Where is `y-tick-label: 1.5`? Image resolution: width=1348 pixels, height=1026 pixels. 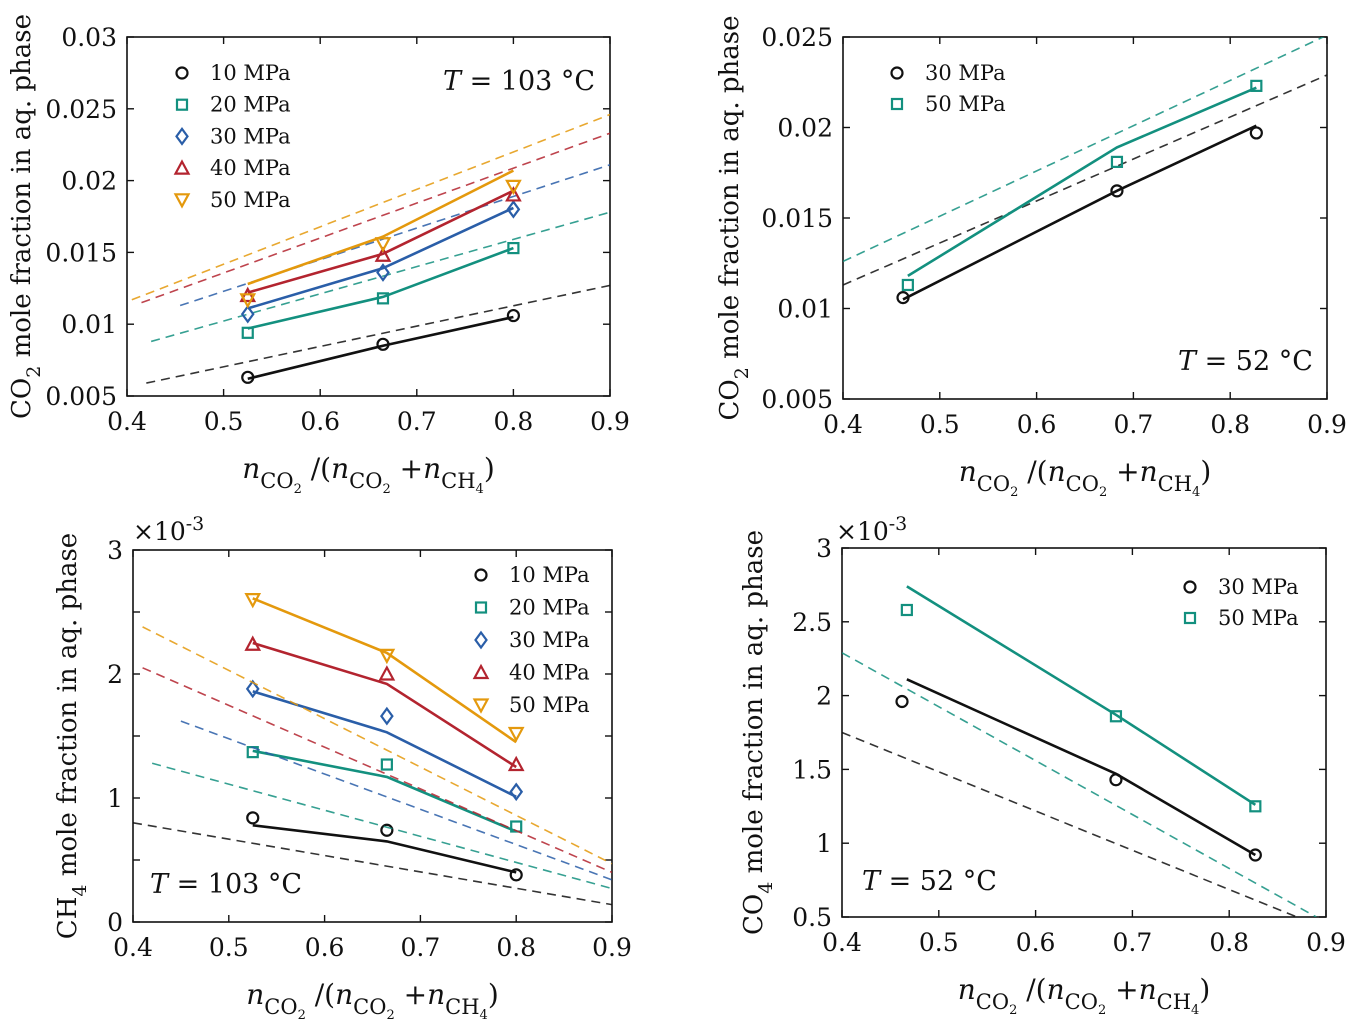 y-tick-label: 1.5 is located at coordinates (812, 769).